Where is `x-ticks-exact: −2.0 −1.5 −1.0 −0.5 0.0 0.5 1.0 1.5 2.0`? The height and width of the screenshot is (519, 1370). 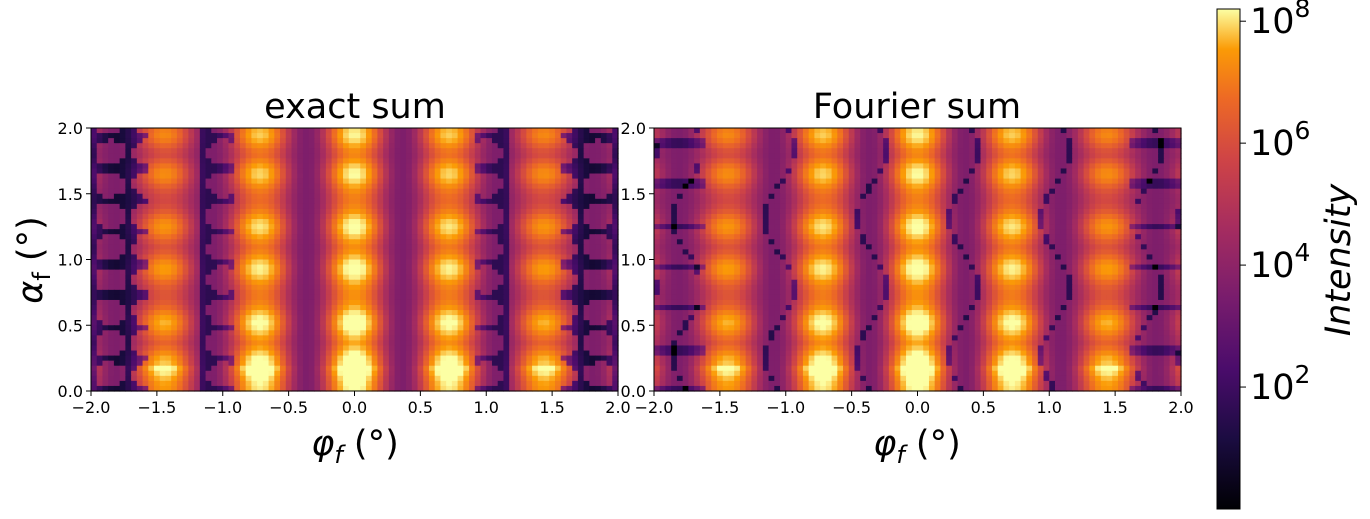 x-ticks-exact: −2.0 −1.5 −1.0 −0.5 0.0 0.5 1.0 1.5 2.0 is located at coordinates (351, 404).